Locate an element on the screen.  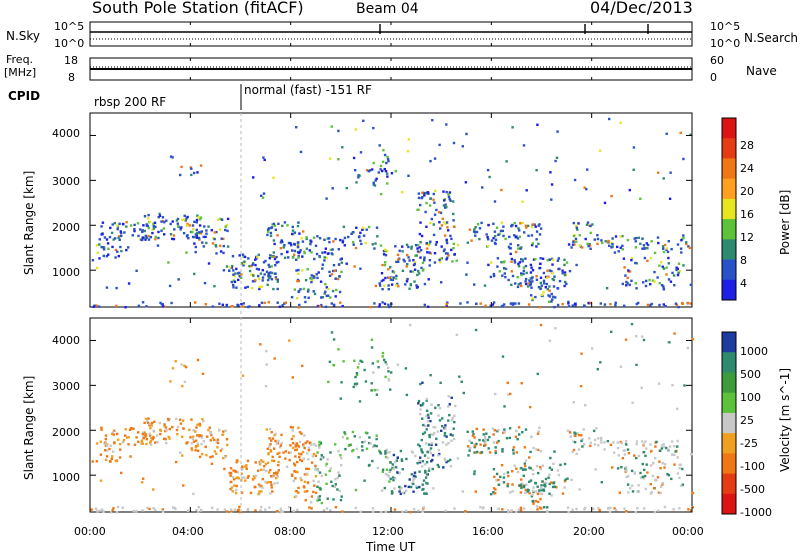
power-colorbar is located at coordinates (729, 209).